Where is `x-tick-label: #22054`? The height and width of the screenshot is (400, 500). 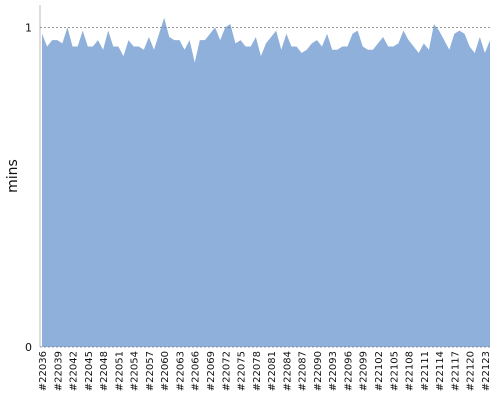 x-tick-label: #22054 is located at coordinates (135, 371).